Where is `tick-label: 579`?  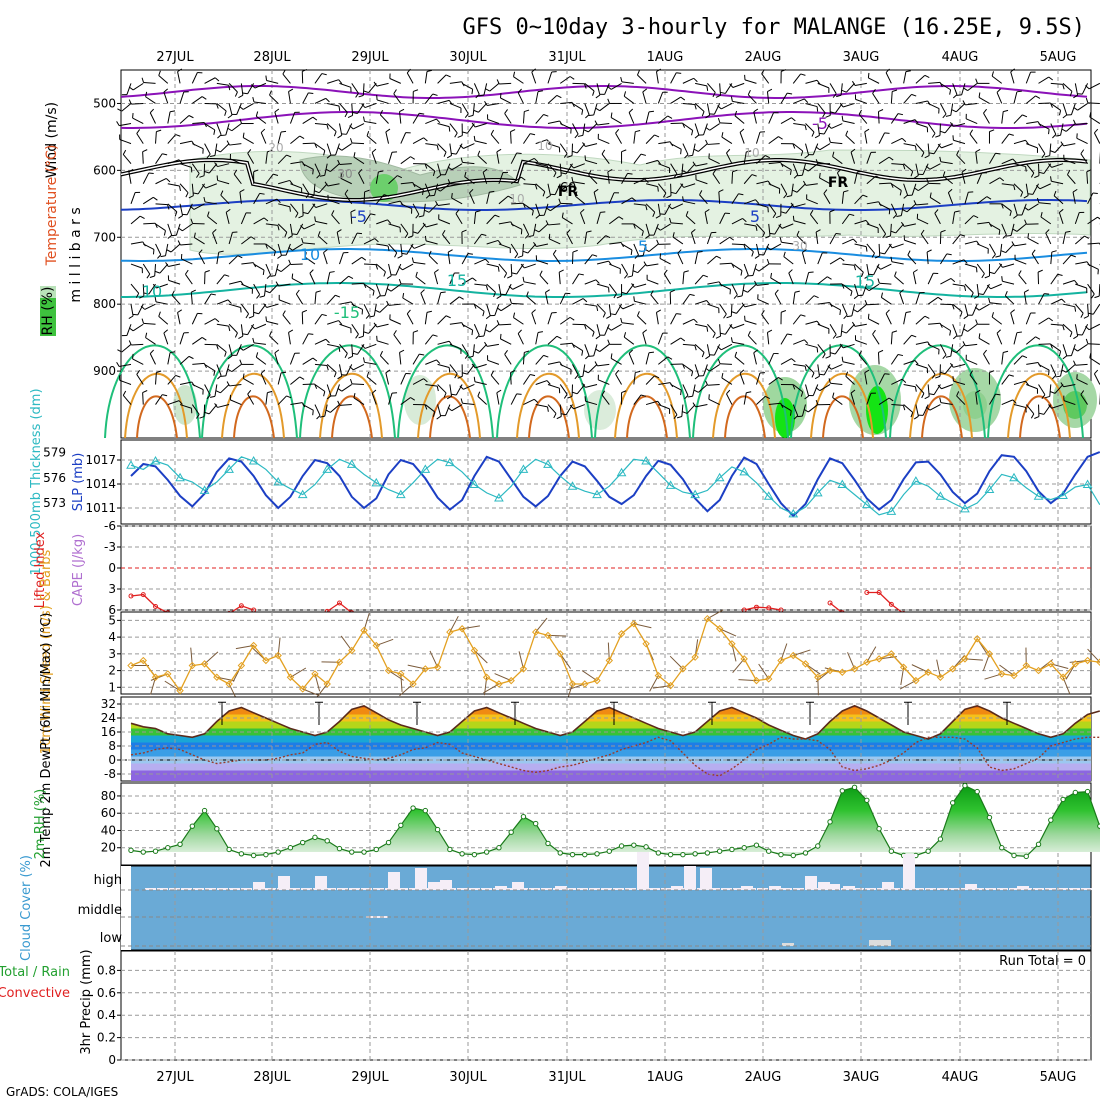 tick-label: 579 is located at coordinates (54, 453).